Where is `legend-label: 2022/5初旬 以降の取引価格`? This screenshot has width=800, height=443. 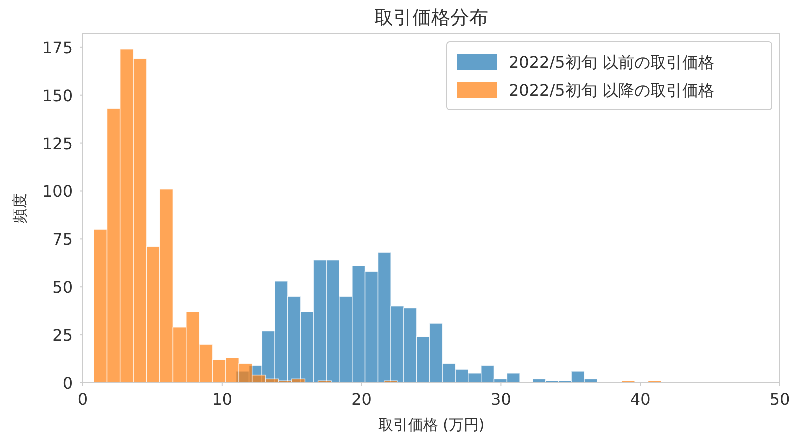 legend-label: 2022/5初旬 以降の取引価格 is located at coordinates (611, 90).